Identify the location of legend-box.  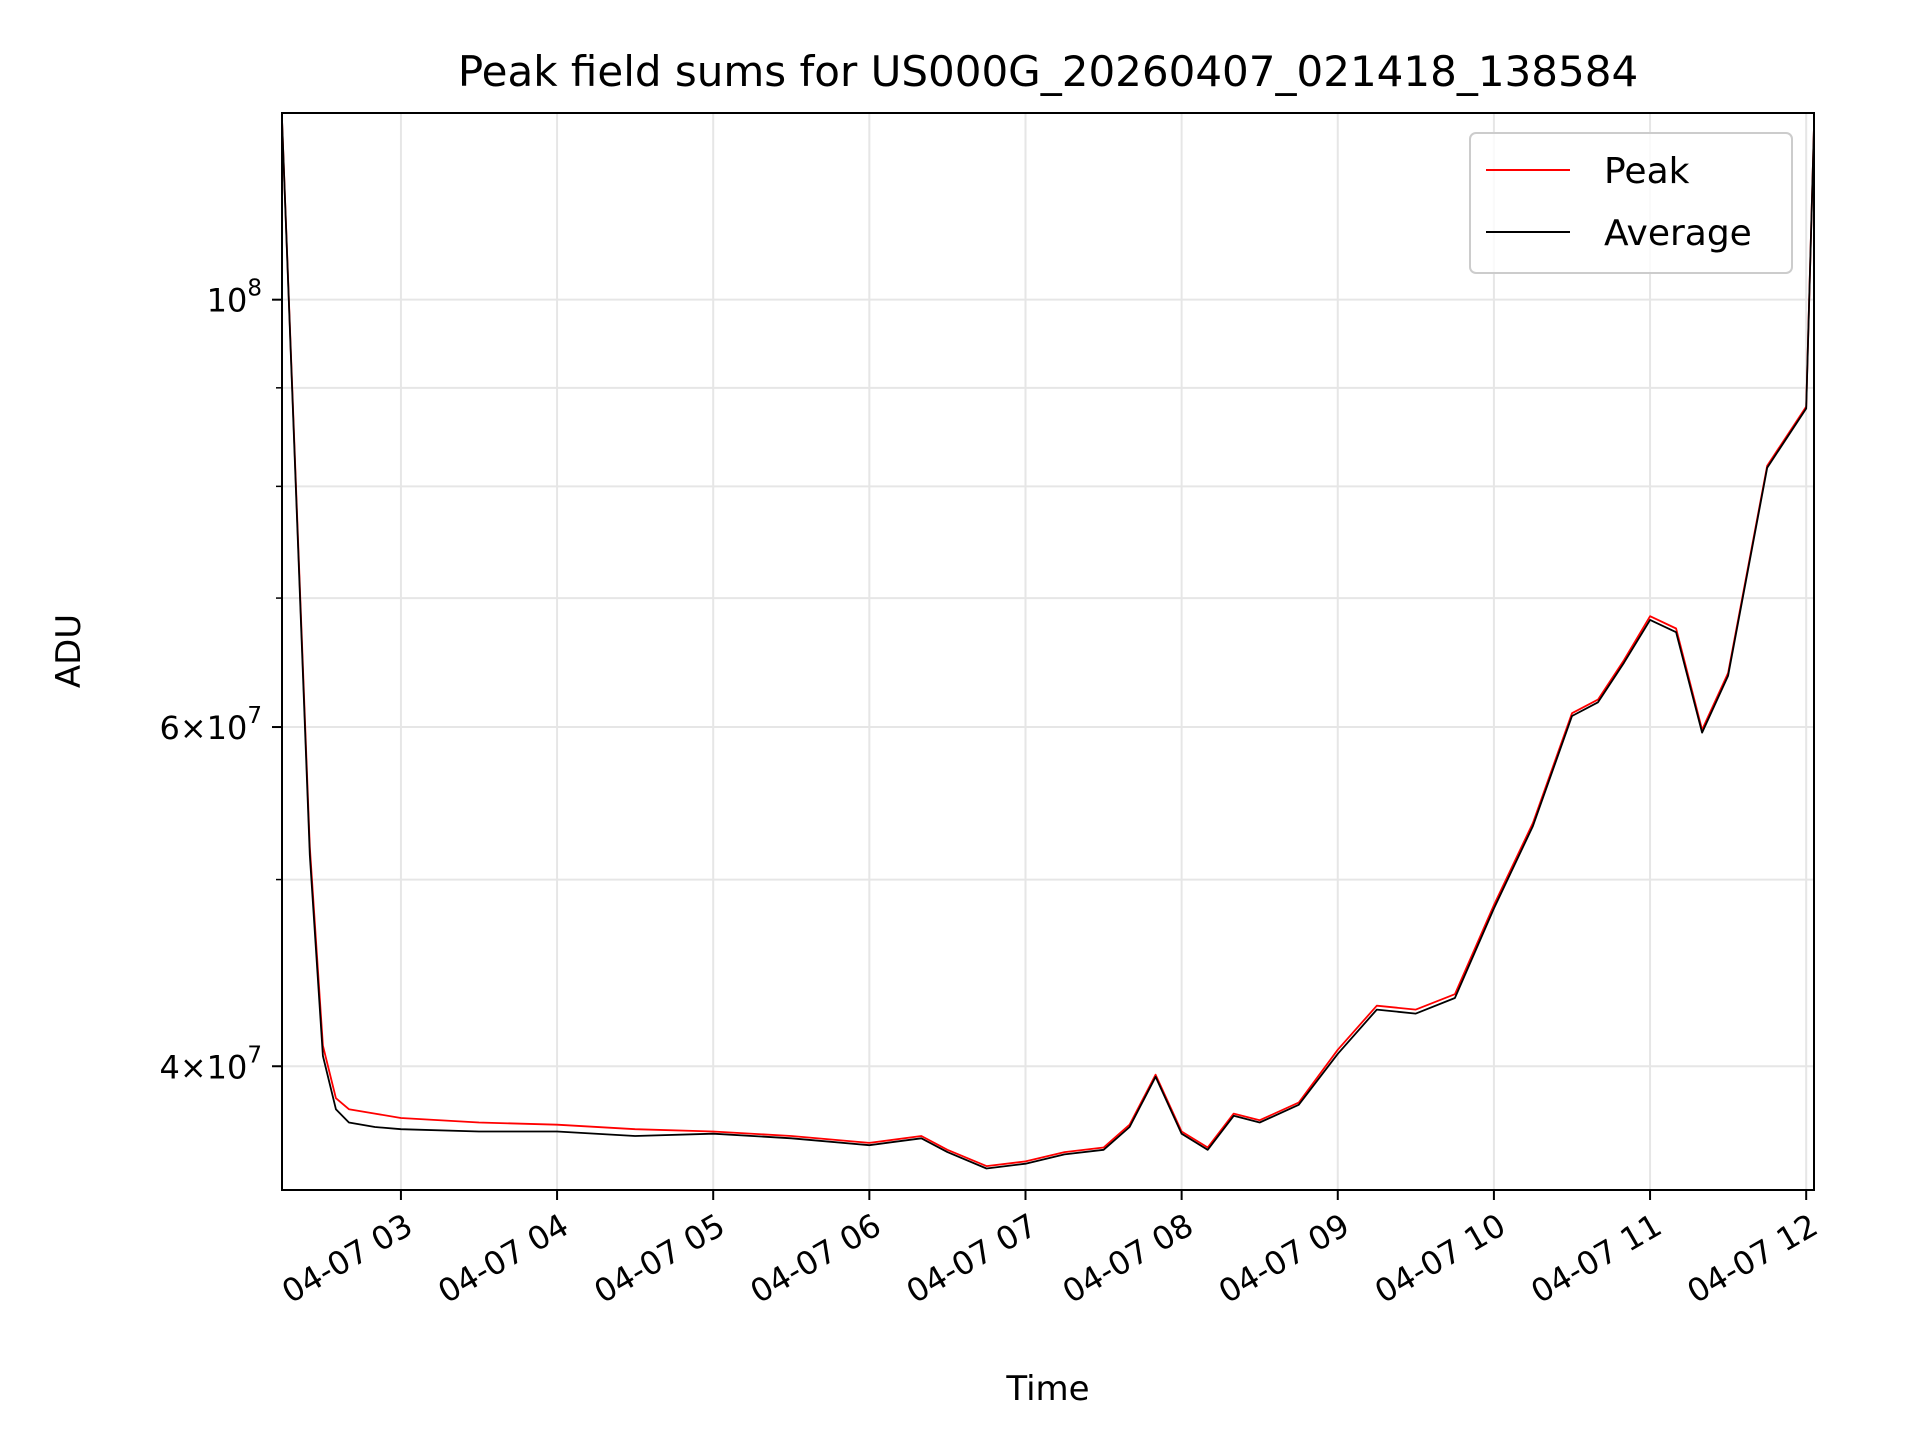
(1631, 203).